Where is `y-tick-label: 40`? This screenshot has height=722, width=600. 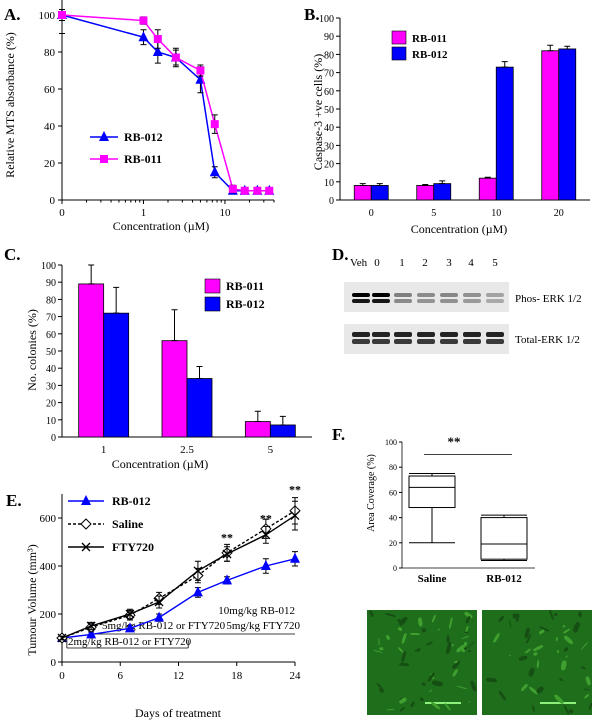
y-tick-label: 40 is located at coordinates (393, 518).